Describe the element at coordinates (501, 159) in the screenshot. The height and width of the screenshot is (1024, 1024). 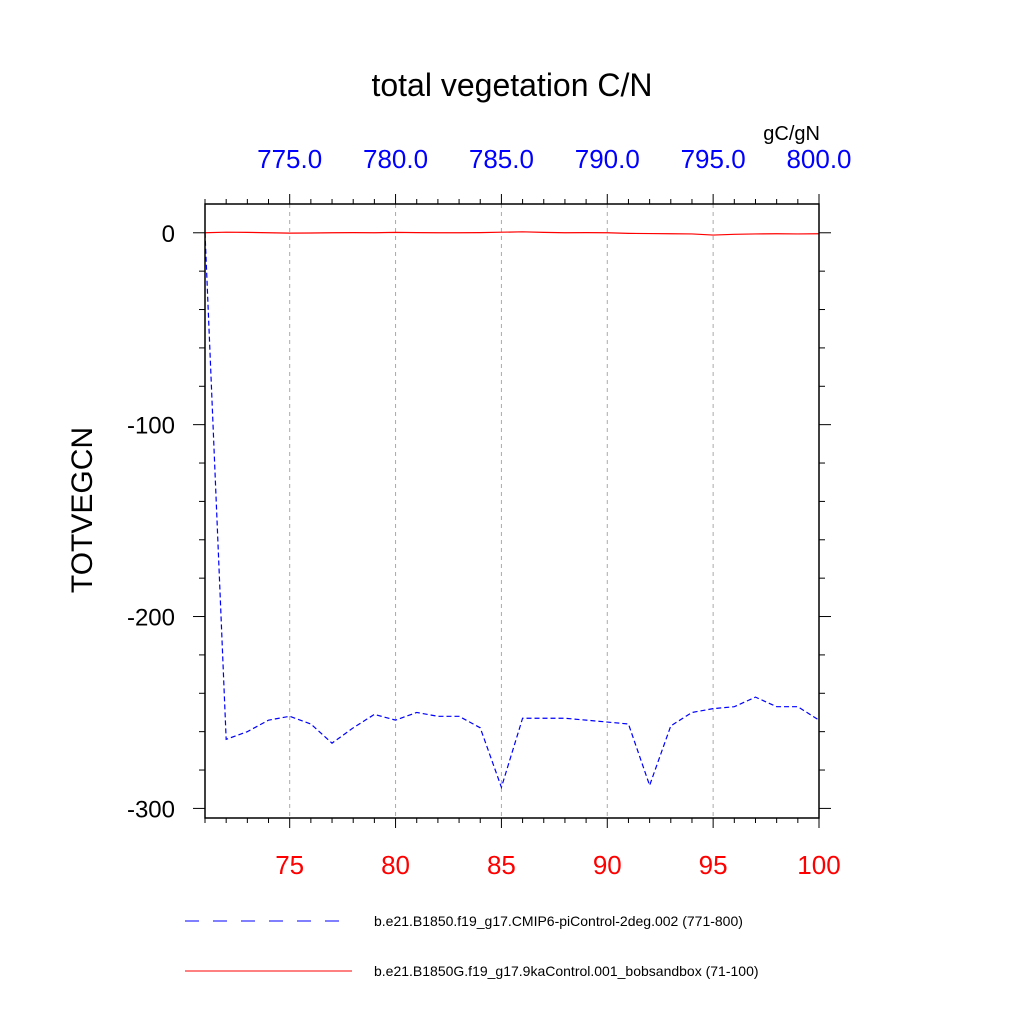
I see `x-top-tick-label: 785.0` at that location.